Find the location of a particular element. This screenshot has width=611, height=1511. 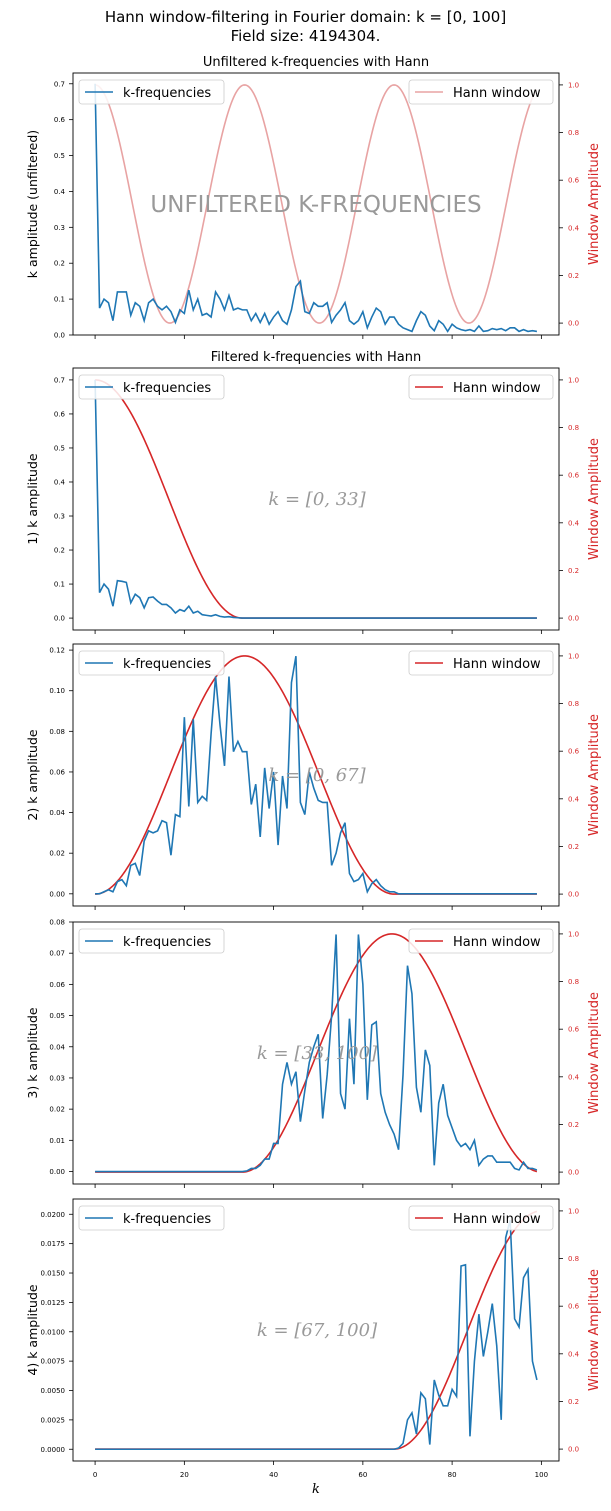

x-tick-label: 80 is located at coordinates (452, 1475).